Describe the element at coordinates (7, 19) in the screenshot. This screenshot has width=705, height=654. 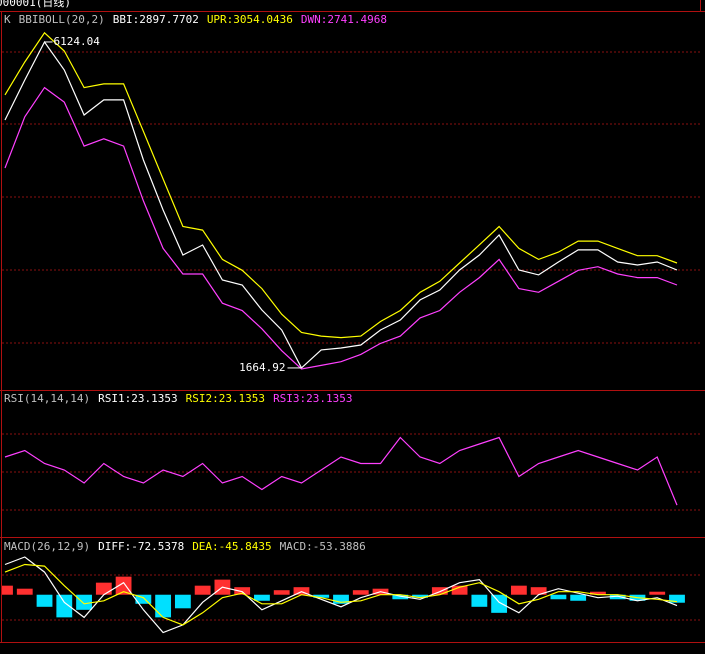
I see `indicator-label: K` at that location.